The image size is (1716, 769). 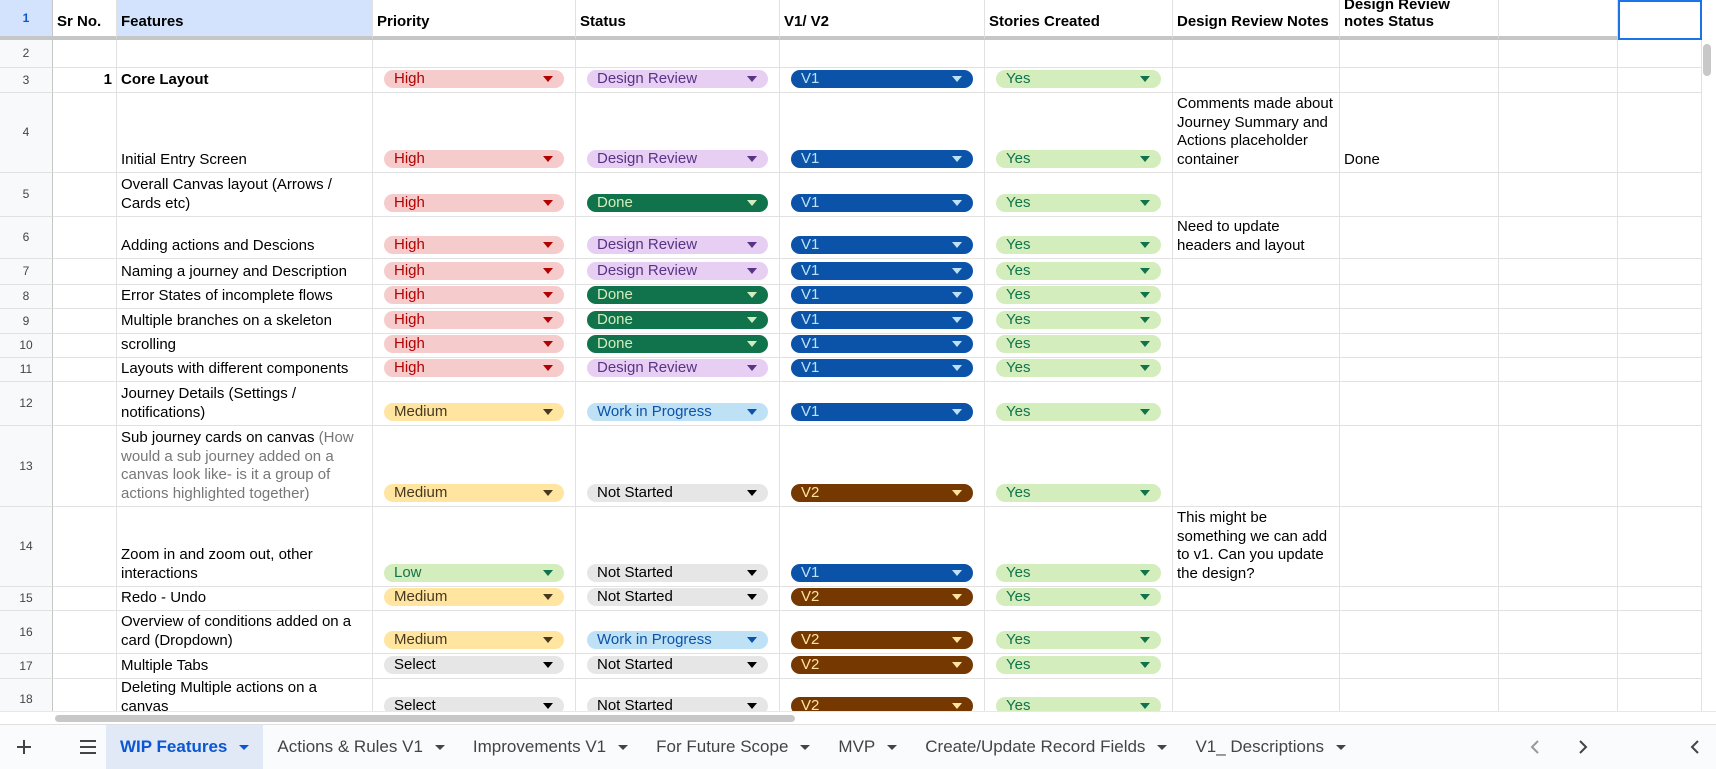 What do you see at coordinates (1694, 747) in the screenshot?
I see `collapse` at bounding box center [1694, 747].